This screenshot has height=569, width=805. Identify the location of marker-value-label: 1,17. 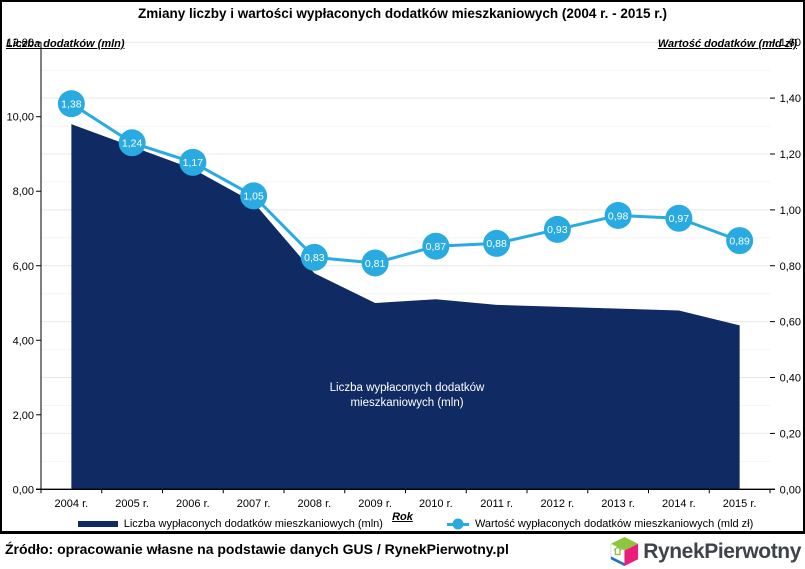
(193, 163).